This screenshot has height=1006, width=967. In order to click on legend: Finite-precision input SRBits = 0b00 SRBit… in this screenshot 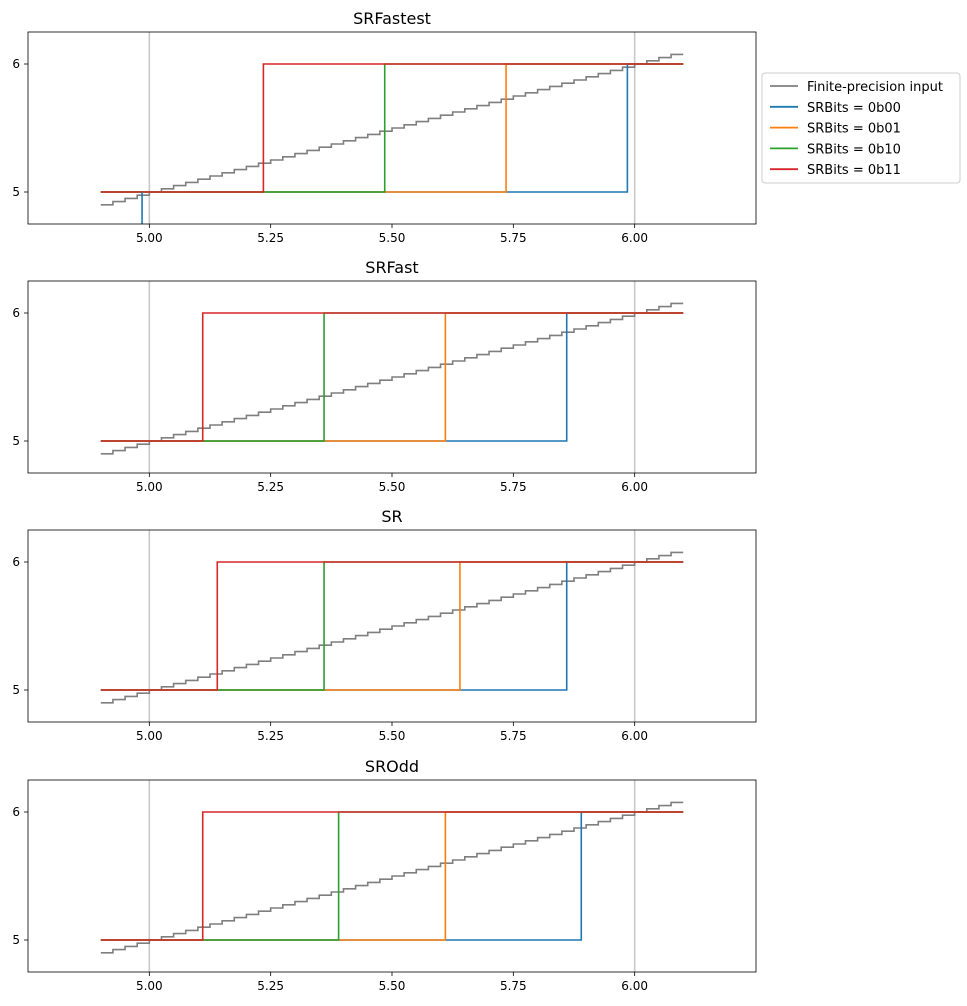, I will do `click(861, 128)`.